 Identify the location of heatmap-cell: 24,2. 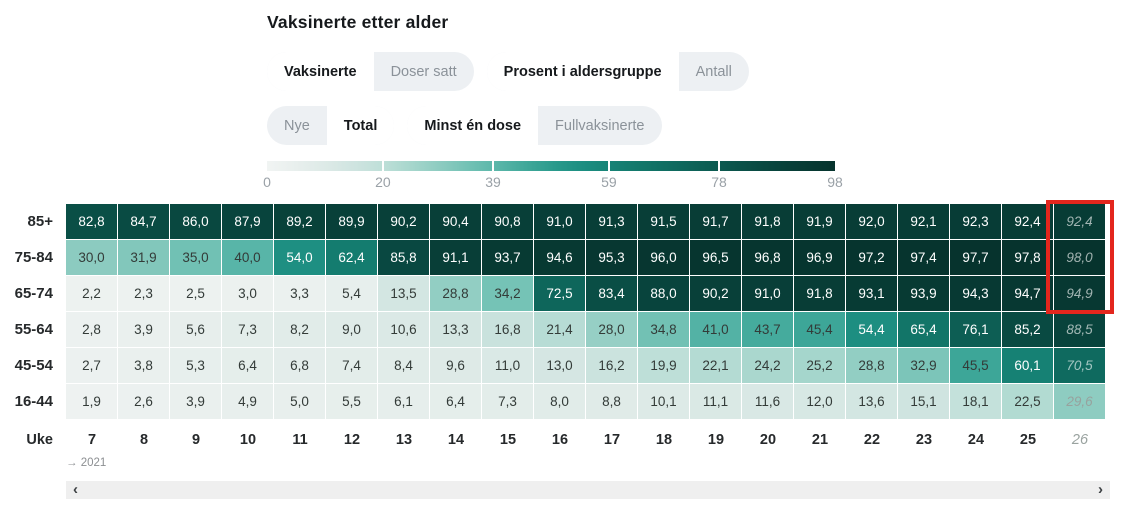
(768, 366).